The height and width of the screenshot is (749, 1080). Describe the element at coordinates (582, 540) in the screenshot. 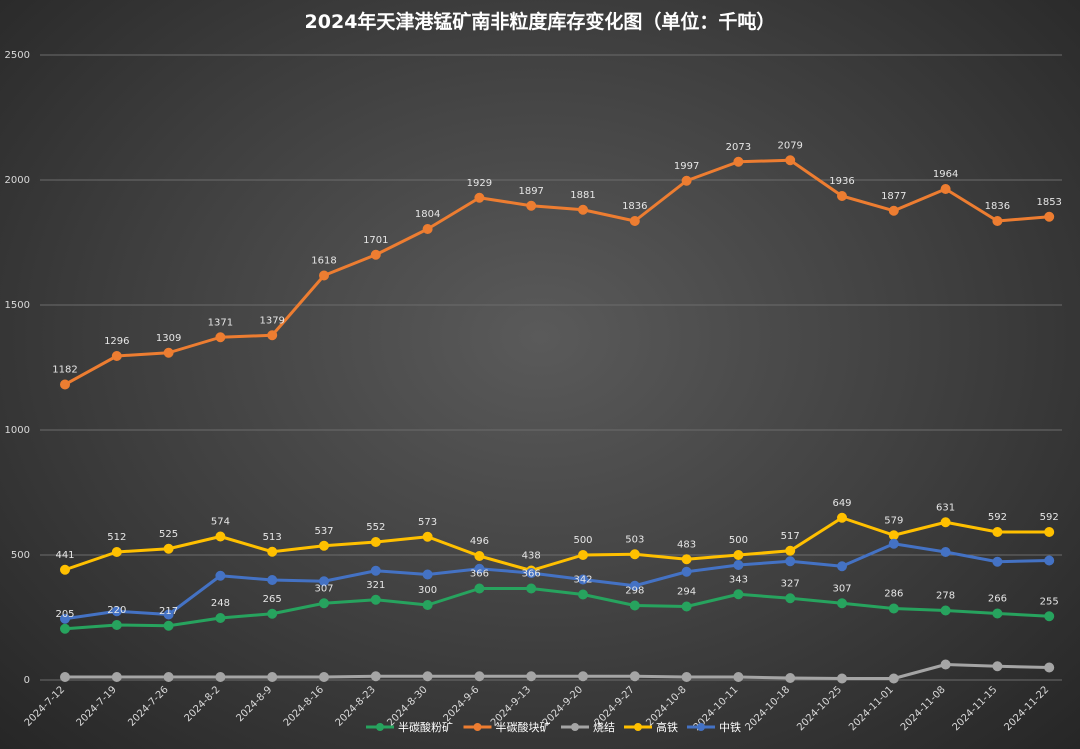

I see `data-label: 500` at that location.